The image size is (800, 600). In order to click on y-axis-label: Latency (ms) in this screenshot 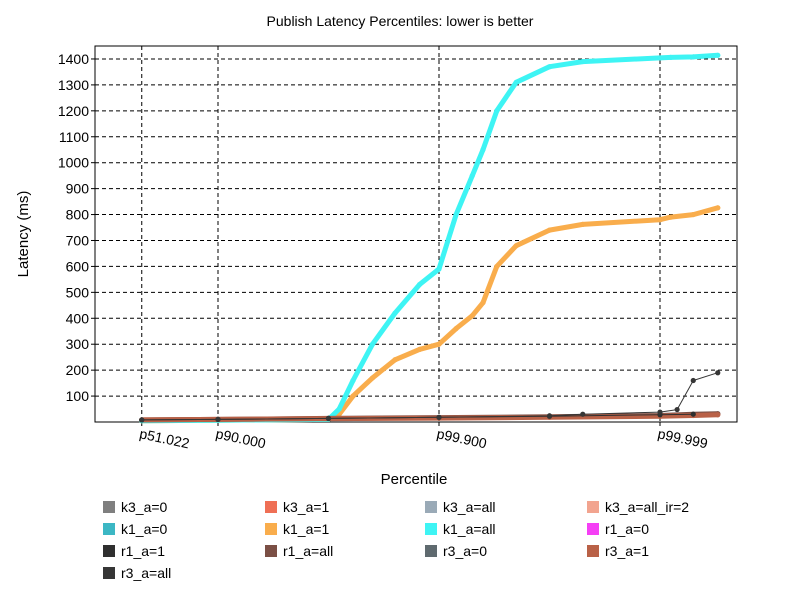, I will do `click(23, 234)`.